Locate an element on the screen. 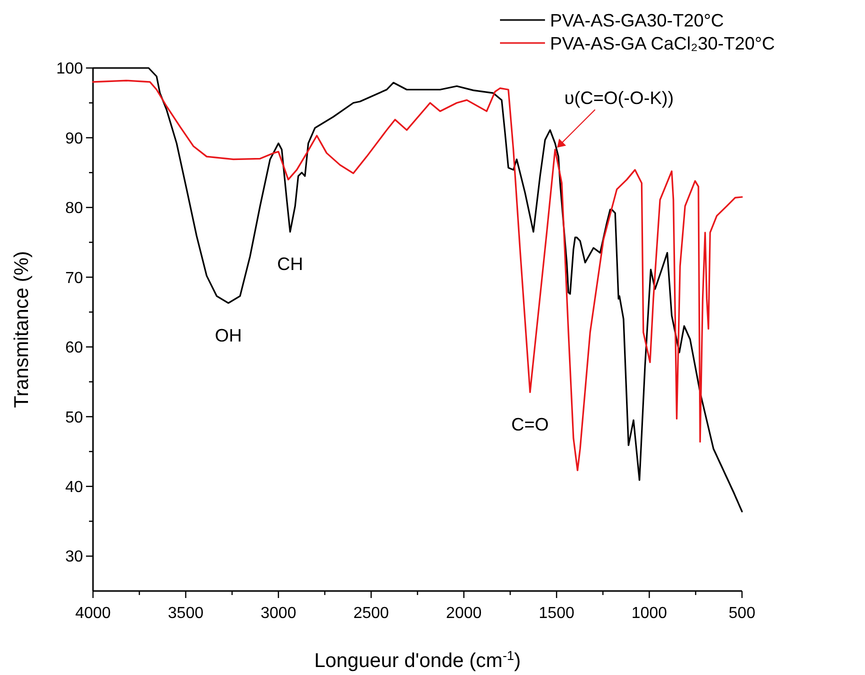 The width and height of the screenshot is (865, 675). x-tick-label: 1000 is located at coordinates (649, 613).